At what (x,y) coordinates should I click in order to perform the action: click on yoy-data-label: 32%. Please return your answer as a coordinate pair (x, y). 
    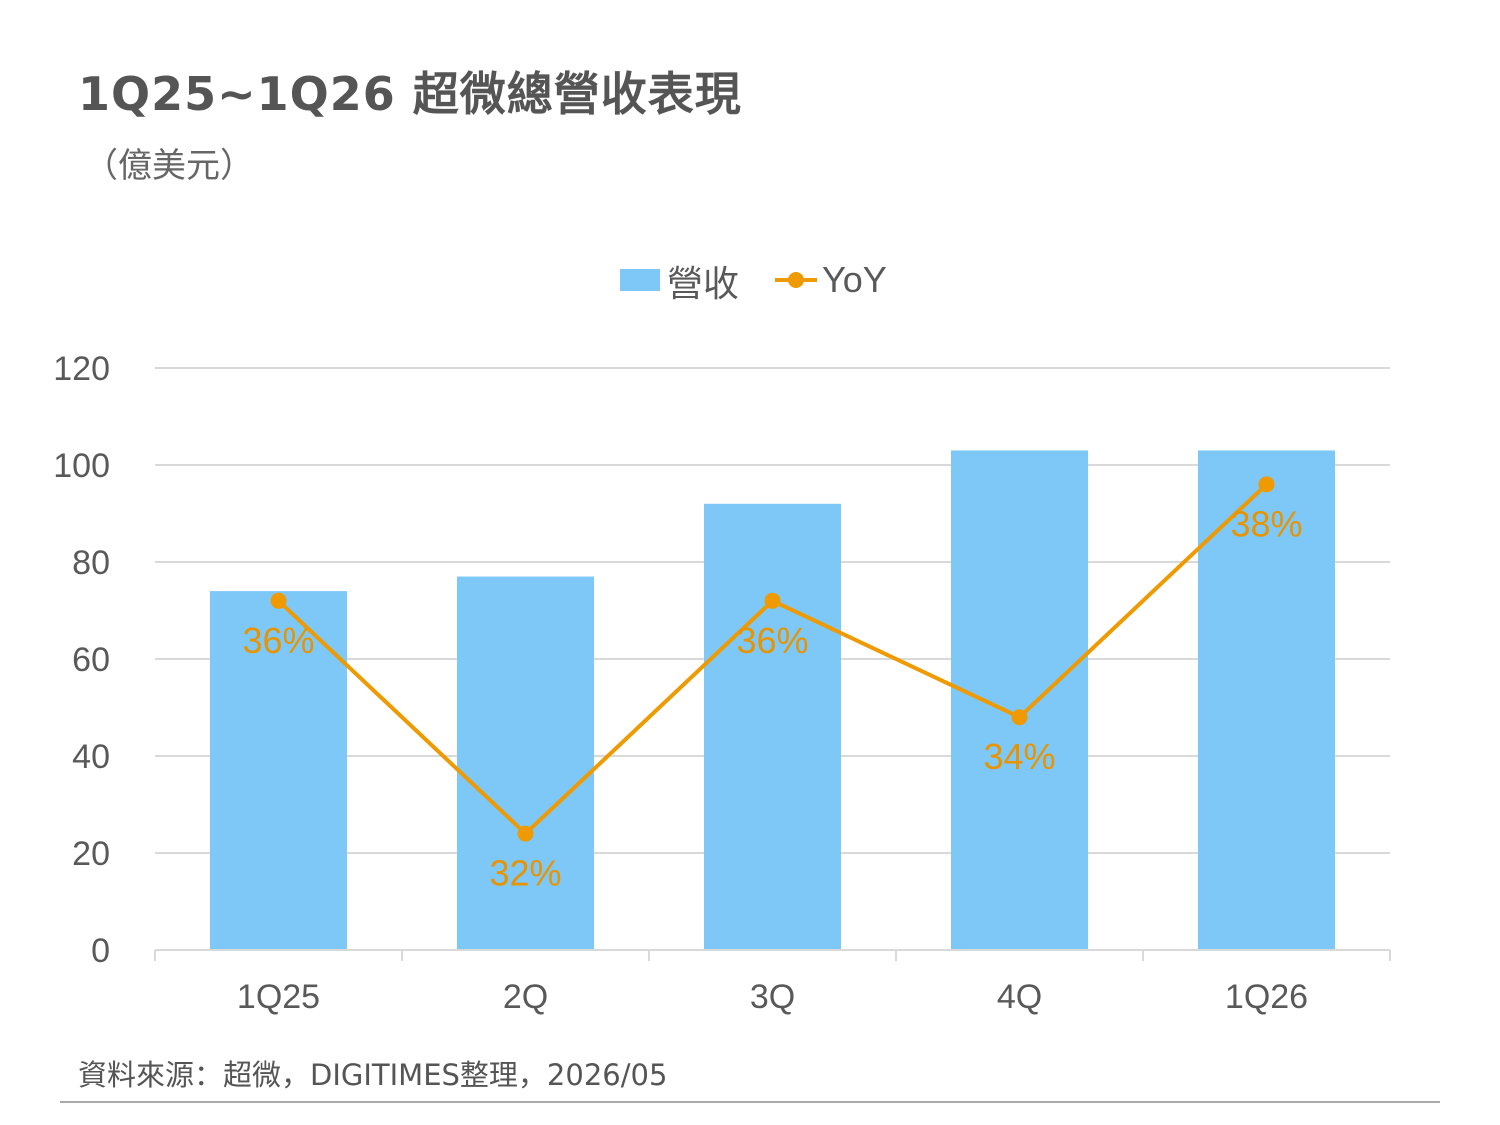
    Looking at the image, I should click on (525, 873).